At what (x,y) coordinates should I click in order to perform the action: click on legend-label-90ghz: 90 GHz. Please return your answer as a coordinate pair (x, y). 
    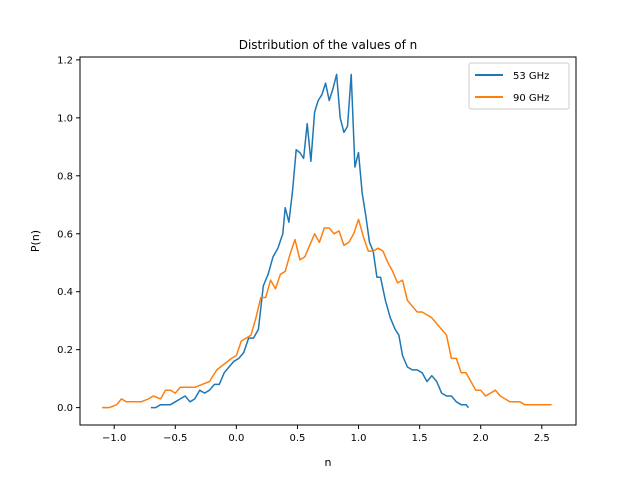
    Looking at the image, I should click on (531, 98).